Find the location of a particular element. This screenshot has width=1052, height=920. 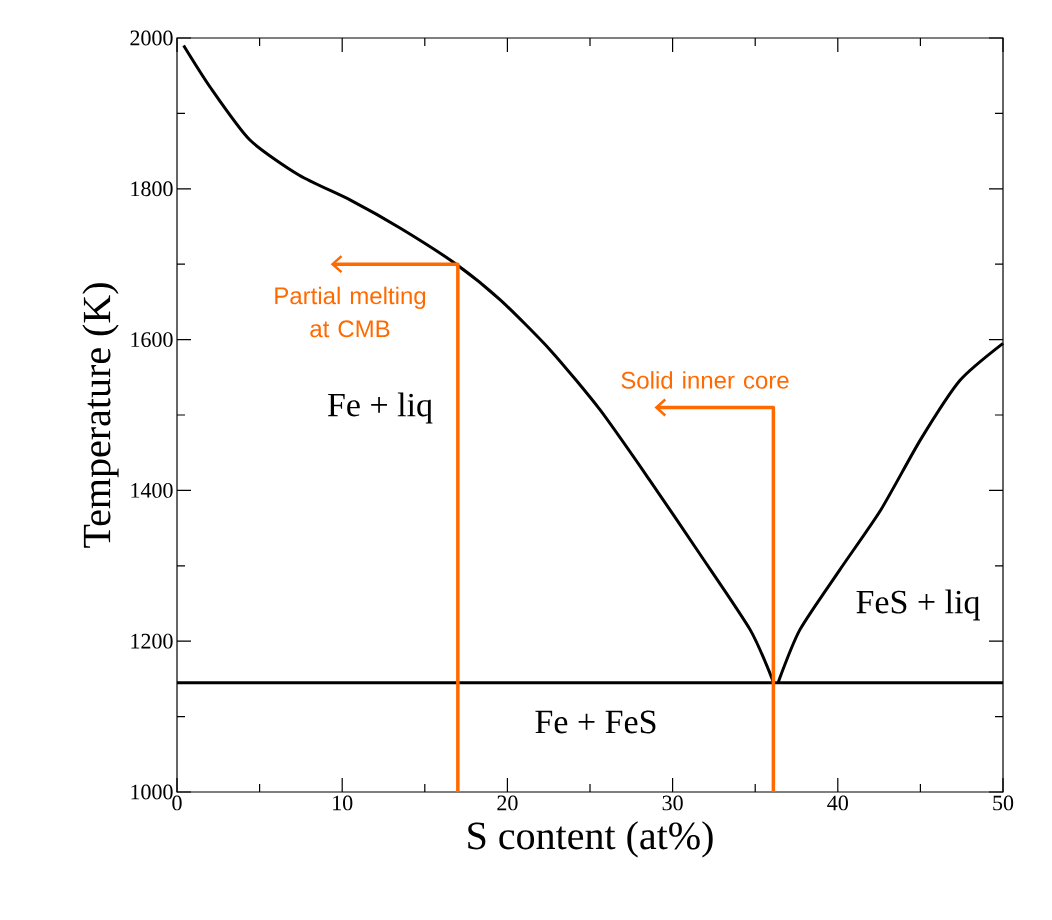

x-tick-label: 40 is located at coordinates (837, 803).